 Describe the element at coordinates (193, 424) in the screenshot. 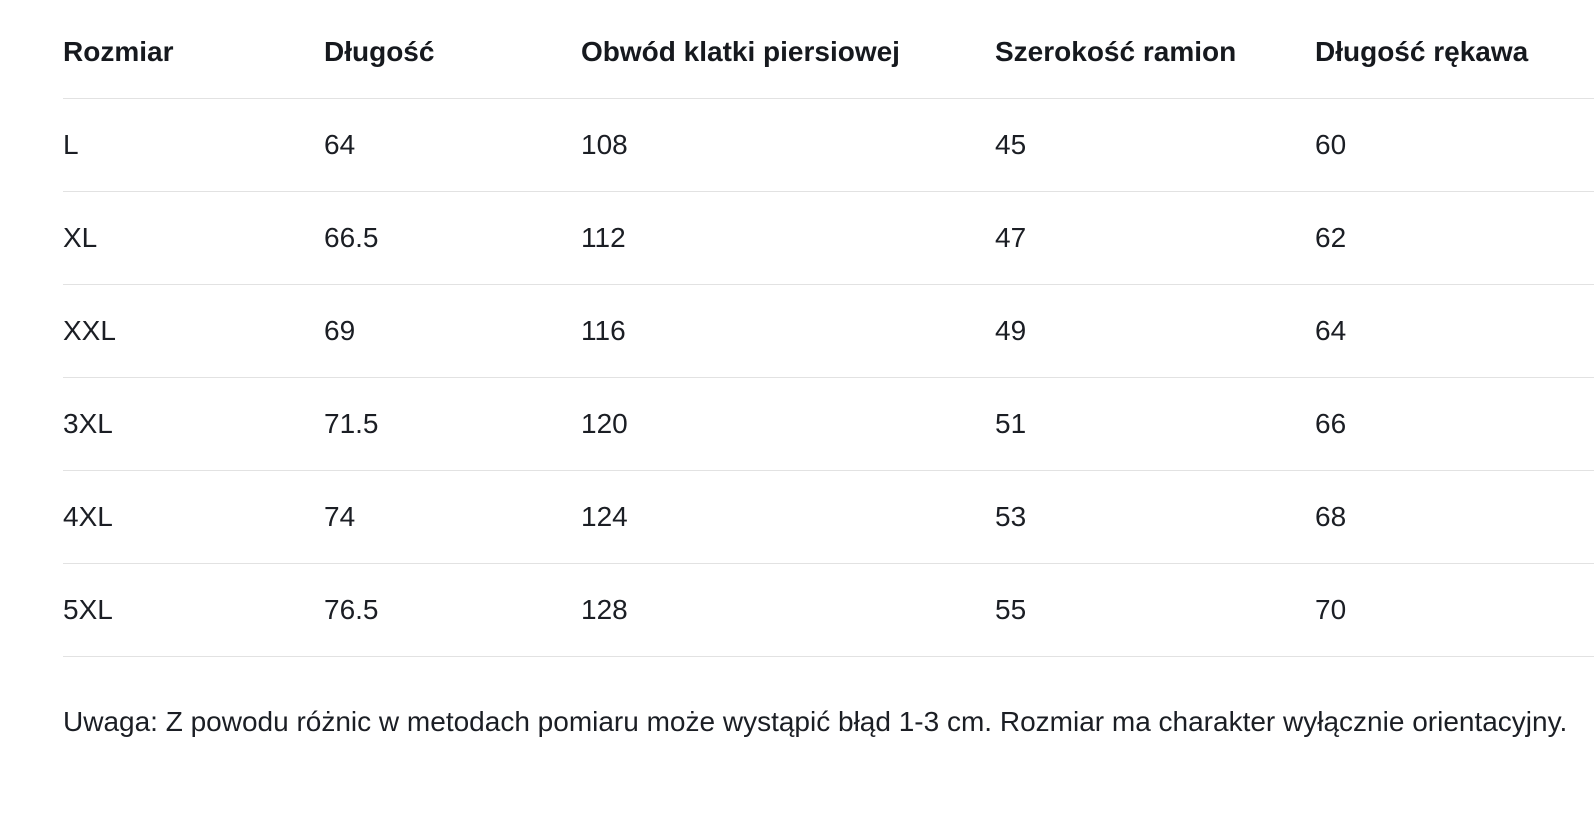

I see `size-cell: 3XL` at that location.